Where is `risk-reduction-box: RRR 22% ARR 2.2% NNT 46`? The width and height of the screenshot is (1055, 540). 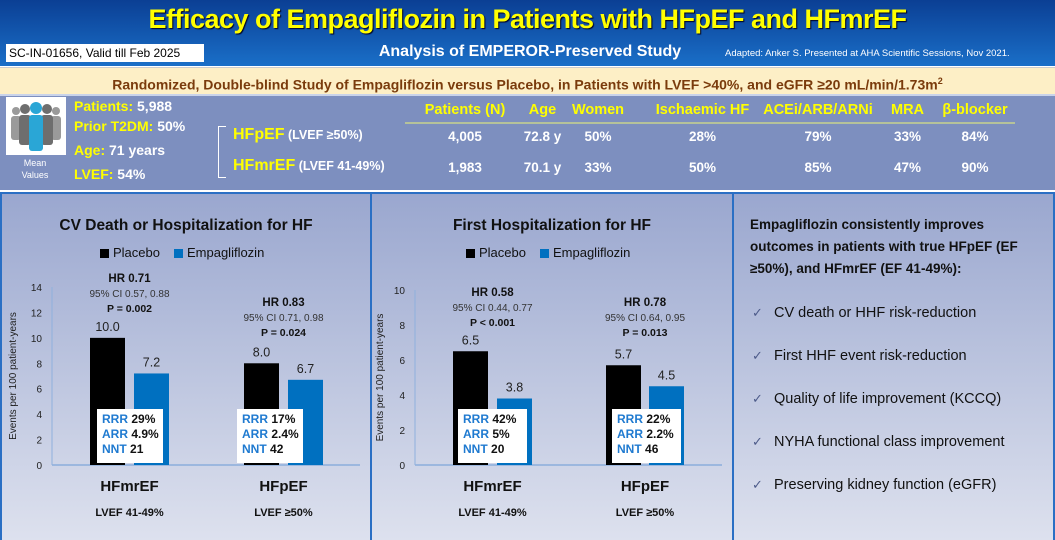
risk-reduction-box: RRR 22% ARR 2.2% NNT 46 is located at coordinates (646, 436).